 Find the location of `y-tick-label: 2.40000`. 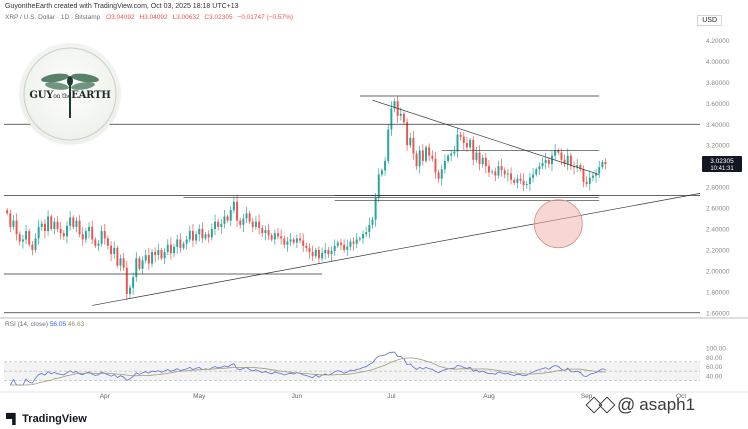

y-tick-label: 2.40000 is located at coordinates (718, 229).